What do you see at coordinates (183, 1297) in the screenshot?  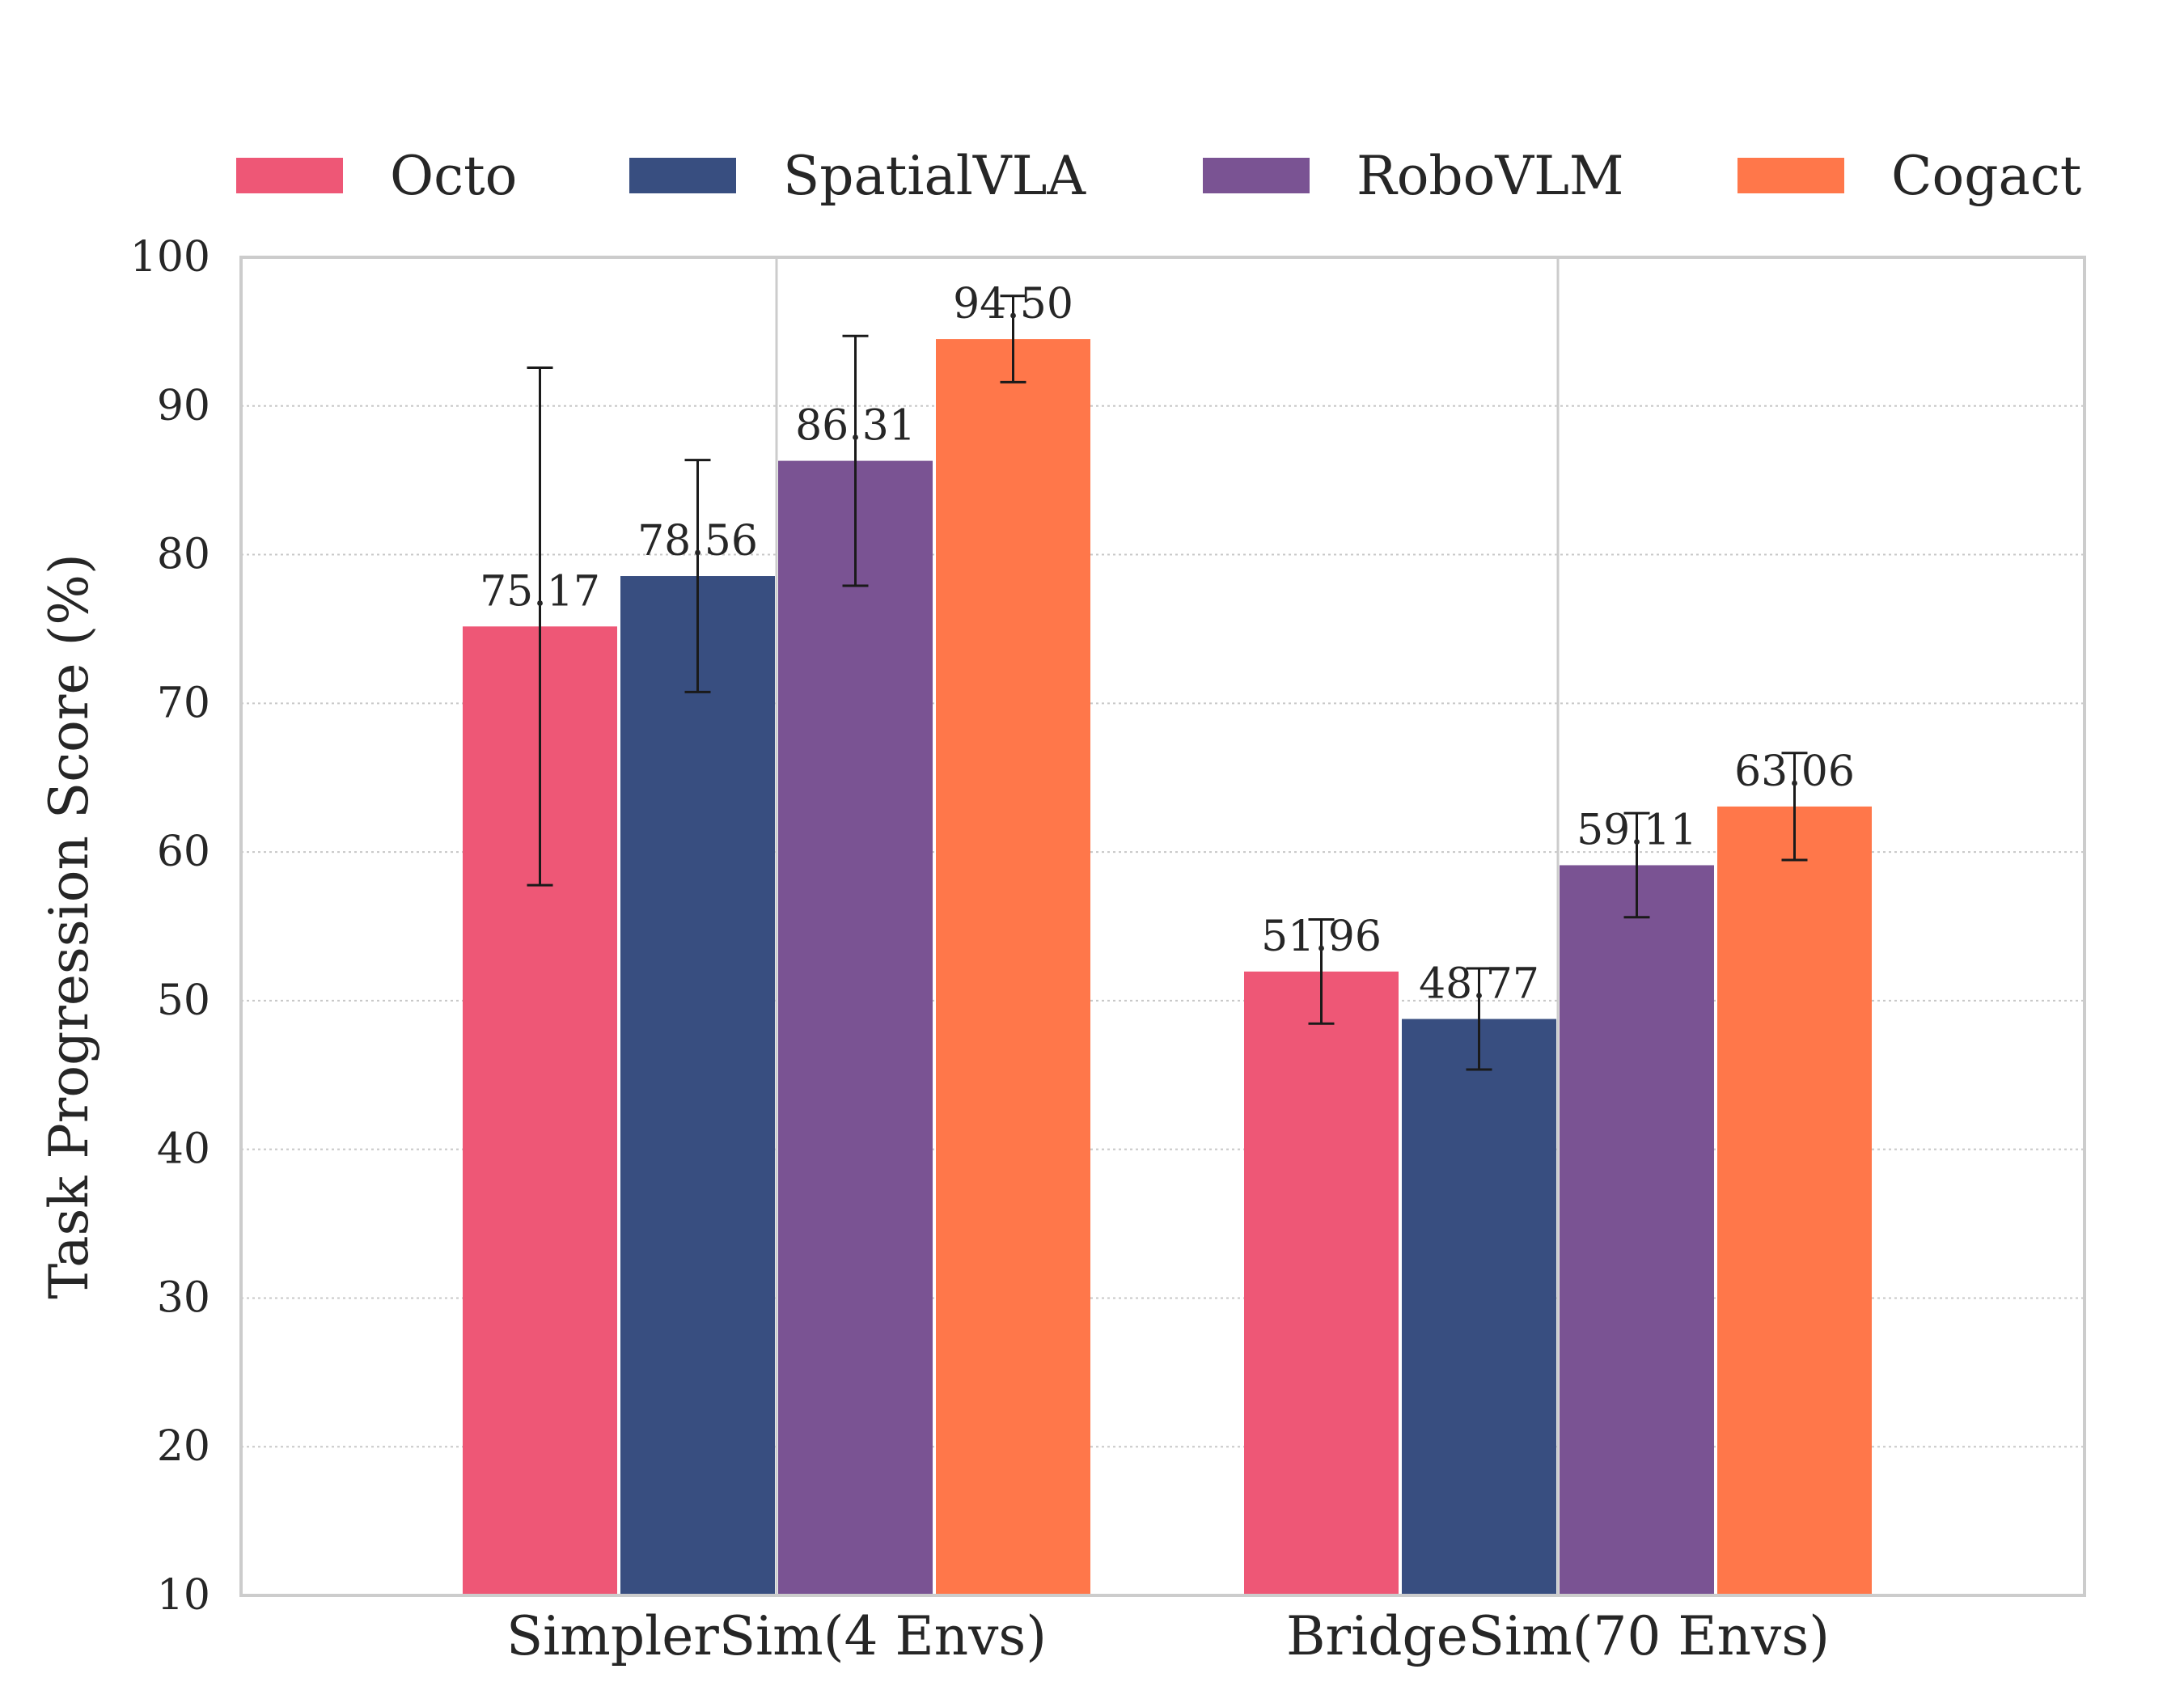 I see `y-tick-label: 30` at bounding box center [183, 1297].